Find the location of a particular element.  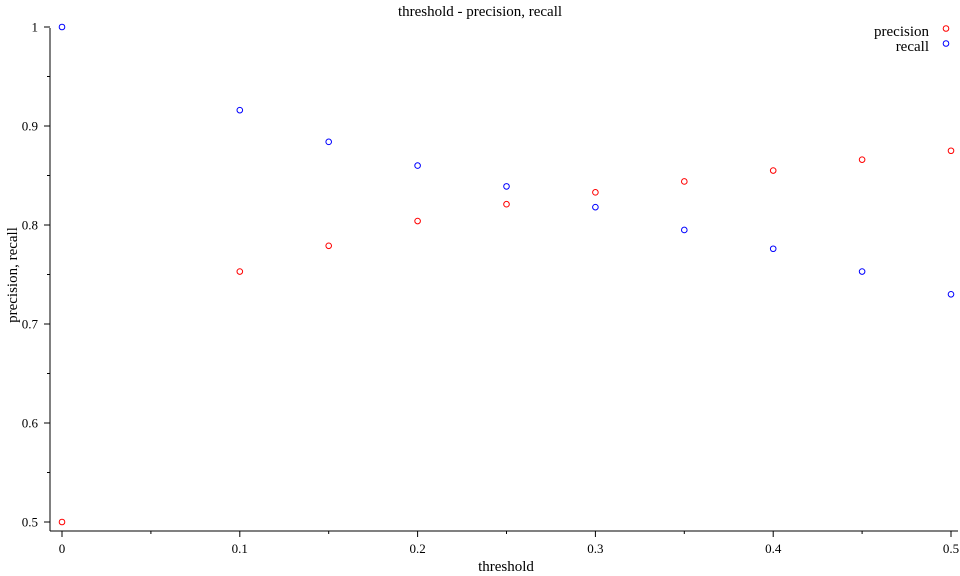

y-tick-label: 0.9 is located at coordinates (30, 126).